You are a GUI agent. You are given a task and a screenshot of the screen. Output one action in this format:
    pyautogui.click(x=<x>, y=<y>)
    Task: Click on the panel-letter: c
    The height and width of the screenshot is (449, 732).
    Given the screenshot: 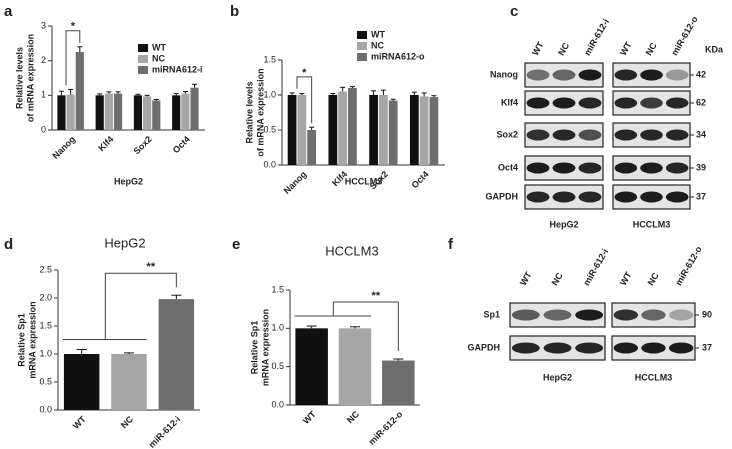 What is the action you would take?
    pyautogui.click(x=514, y=11)
    